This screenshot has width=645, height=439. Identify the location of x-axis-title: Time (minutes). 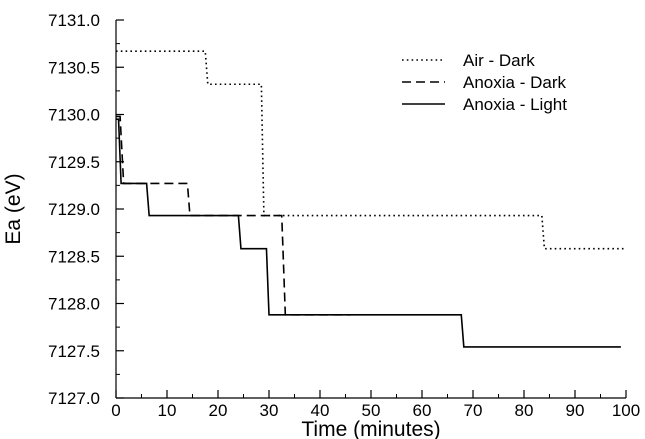
(370, 428).